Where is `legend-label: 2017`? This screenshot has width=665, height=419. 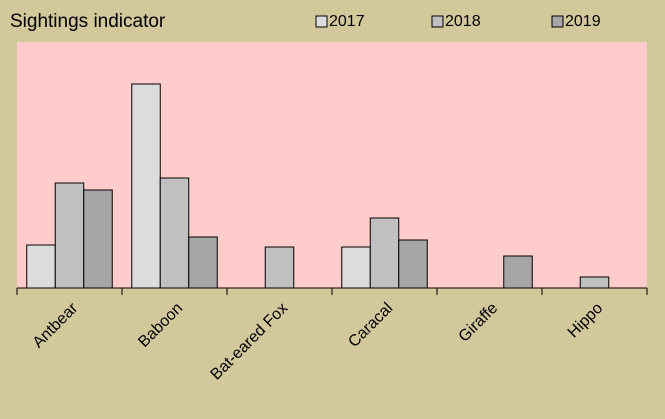 legend-label: 2017 is located at coordinates (347, 21).